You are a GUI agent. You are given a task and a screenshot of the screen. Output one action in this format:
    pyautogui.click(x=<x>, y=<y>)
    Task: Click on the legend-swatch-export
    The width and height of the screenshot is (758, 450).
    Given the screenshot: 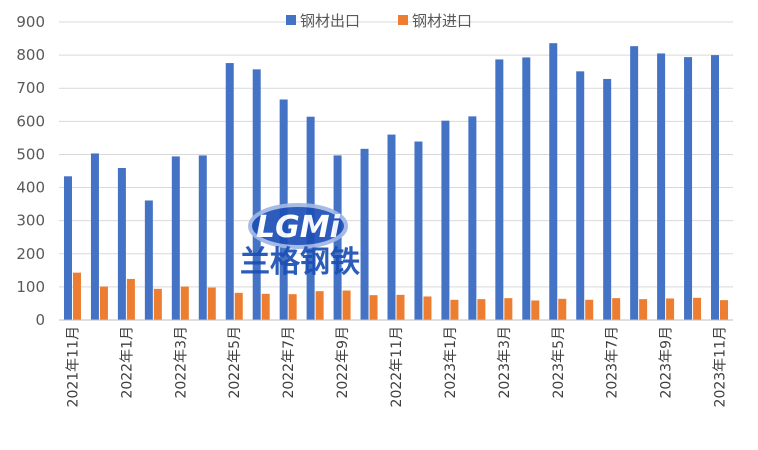 What is the action you would take?
    pyautogui.click(x=291, y=20)
    